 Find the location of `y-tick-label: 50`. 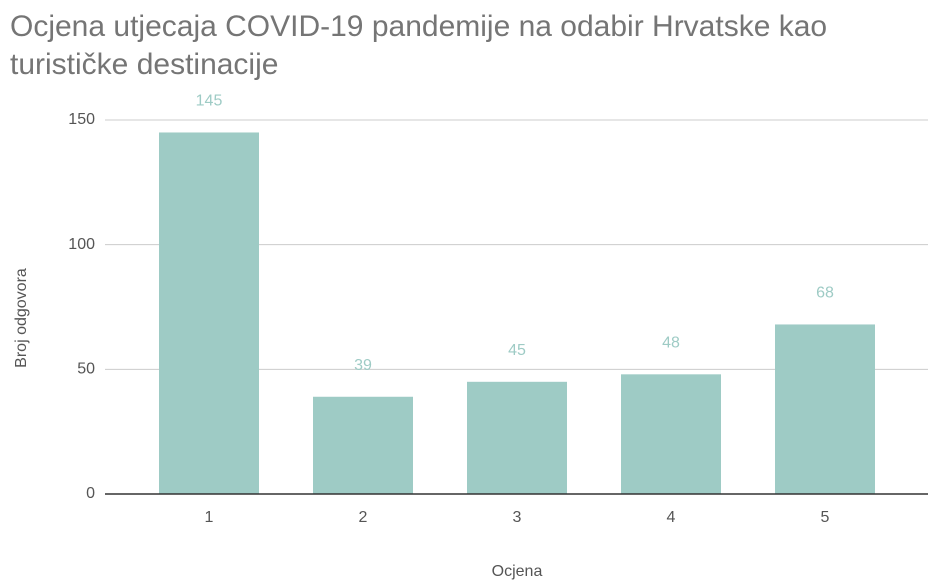

y-tick-label: 50 is located at coordinates (86, 369).